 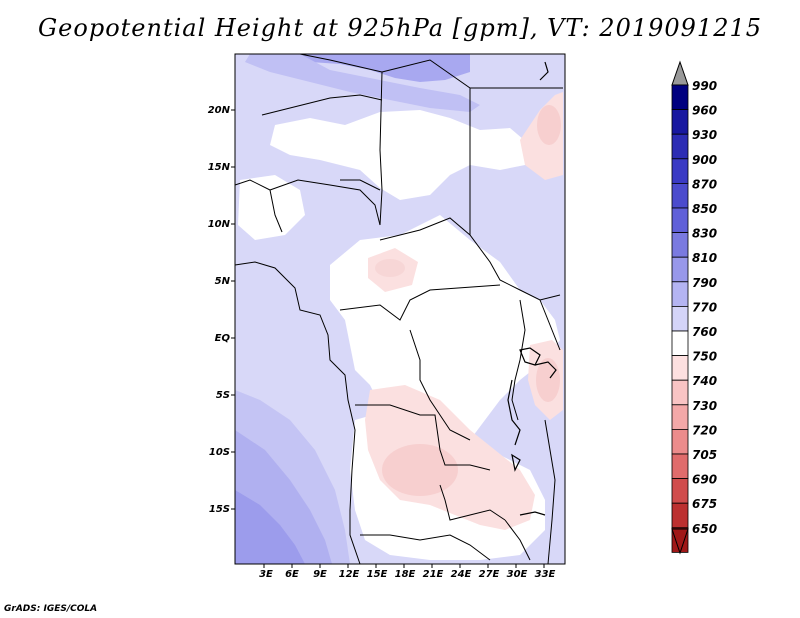 I want to click on field-pink-core-east, so click(x=548, y=380).